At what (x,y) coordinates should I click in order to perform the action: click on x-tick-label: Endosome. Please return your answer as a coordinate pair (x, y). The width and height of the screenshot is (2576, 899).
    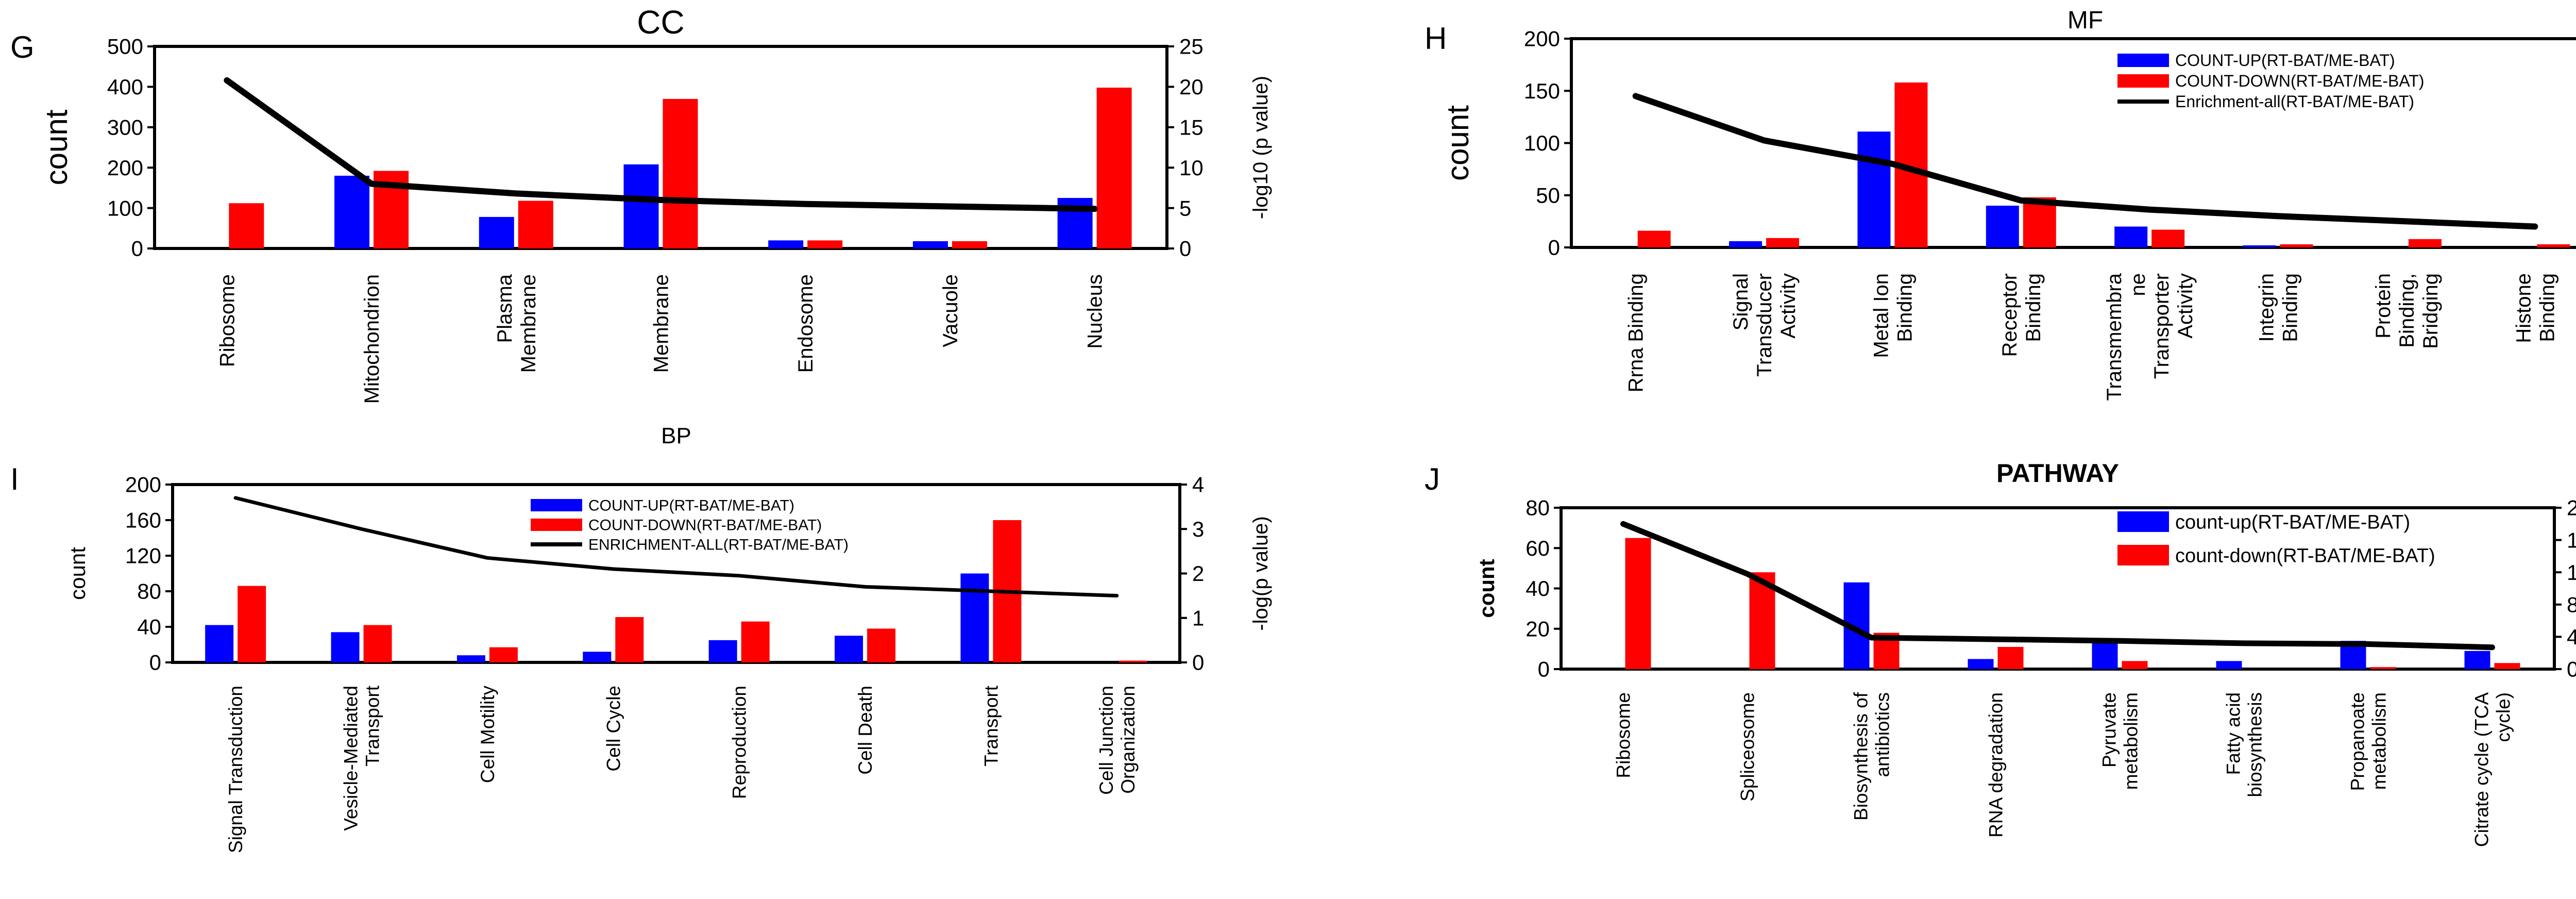
    Looking at the image, I should click on (805, 323).